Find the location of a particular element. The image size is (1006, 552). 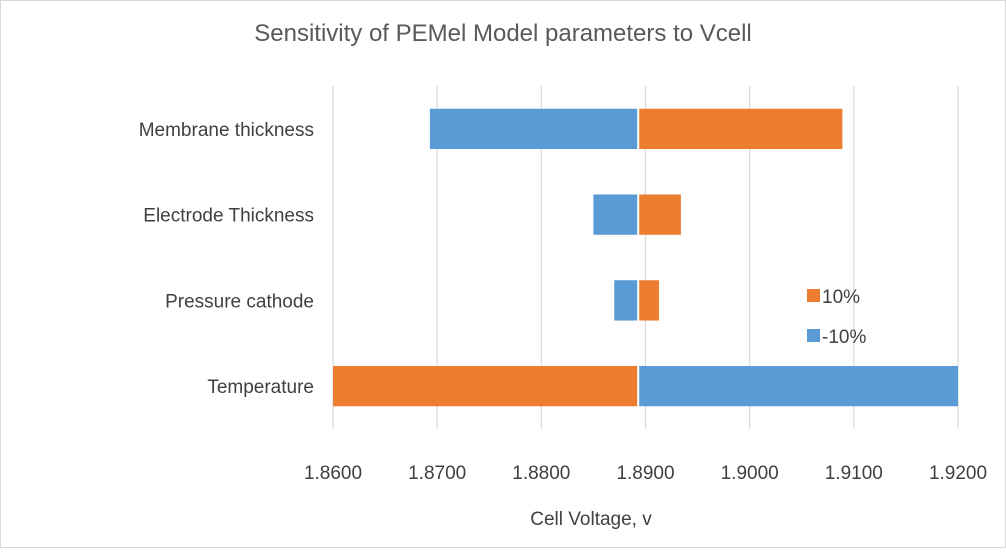

legend: 10% -10% is located at coordinates (836, 317).